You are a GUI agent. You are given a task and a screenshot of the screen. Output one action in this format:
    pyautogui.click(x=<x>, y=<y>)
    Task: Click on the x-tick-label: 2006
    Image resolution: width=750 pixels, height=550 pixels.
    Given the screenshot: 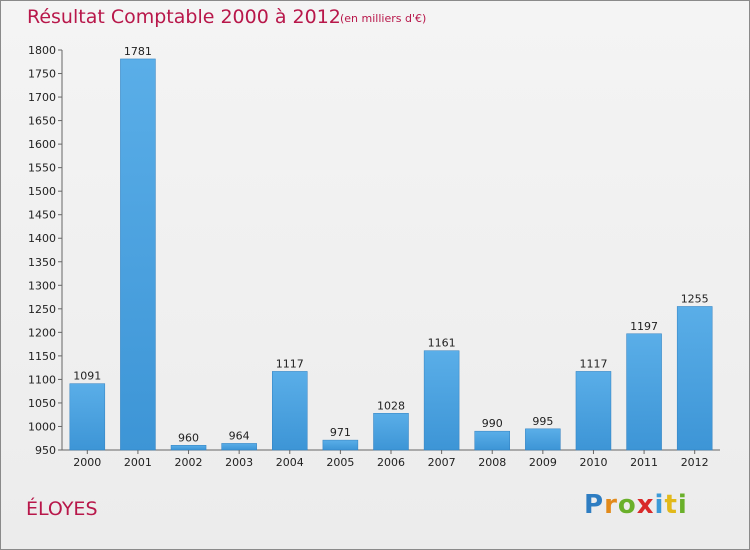 What is the action you would take?
    pyautogui.click(x=391, y=462)
    